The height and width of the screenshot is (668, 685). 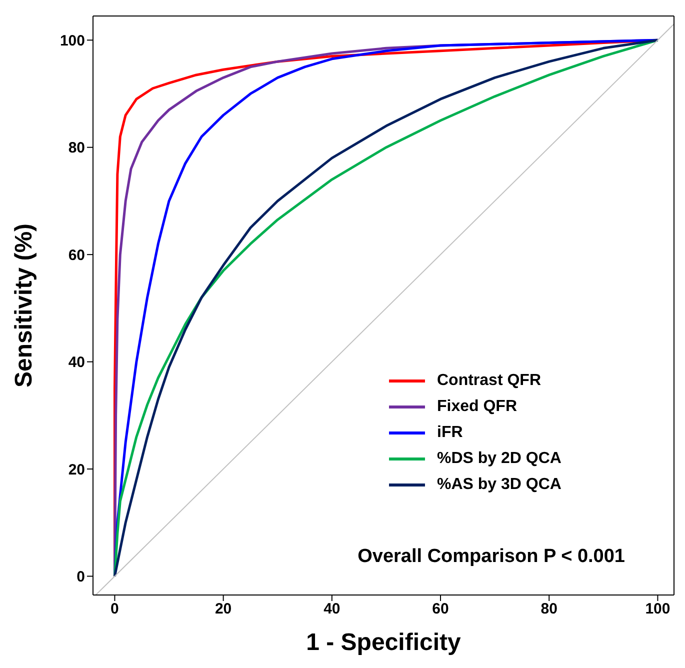 I want to click on x-tick-label: 100, so click(x=657, y=609).